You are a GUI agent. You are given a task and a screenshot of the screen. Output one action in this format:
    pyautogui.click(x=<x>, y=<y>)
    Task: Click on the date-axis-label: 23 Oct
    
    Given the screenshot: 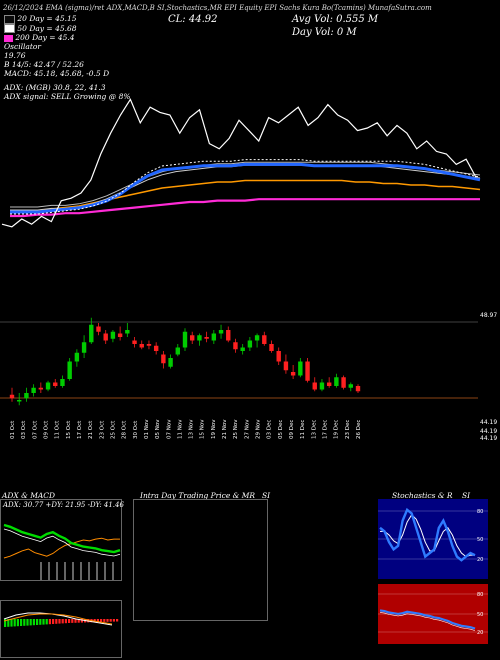 What is the action you would take?
    pyautogui.click(x=102, y=429)
    